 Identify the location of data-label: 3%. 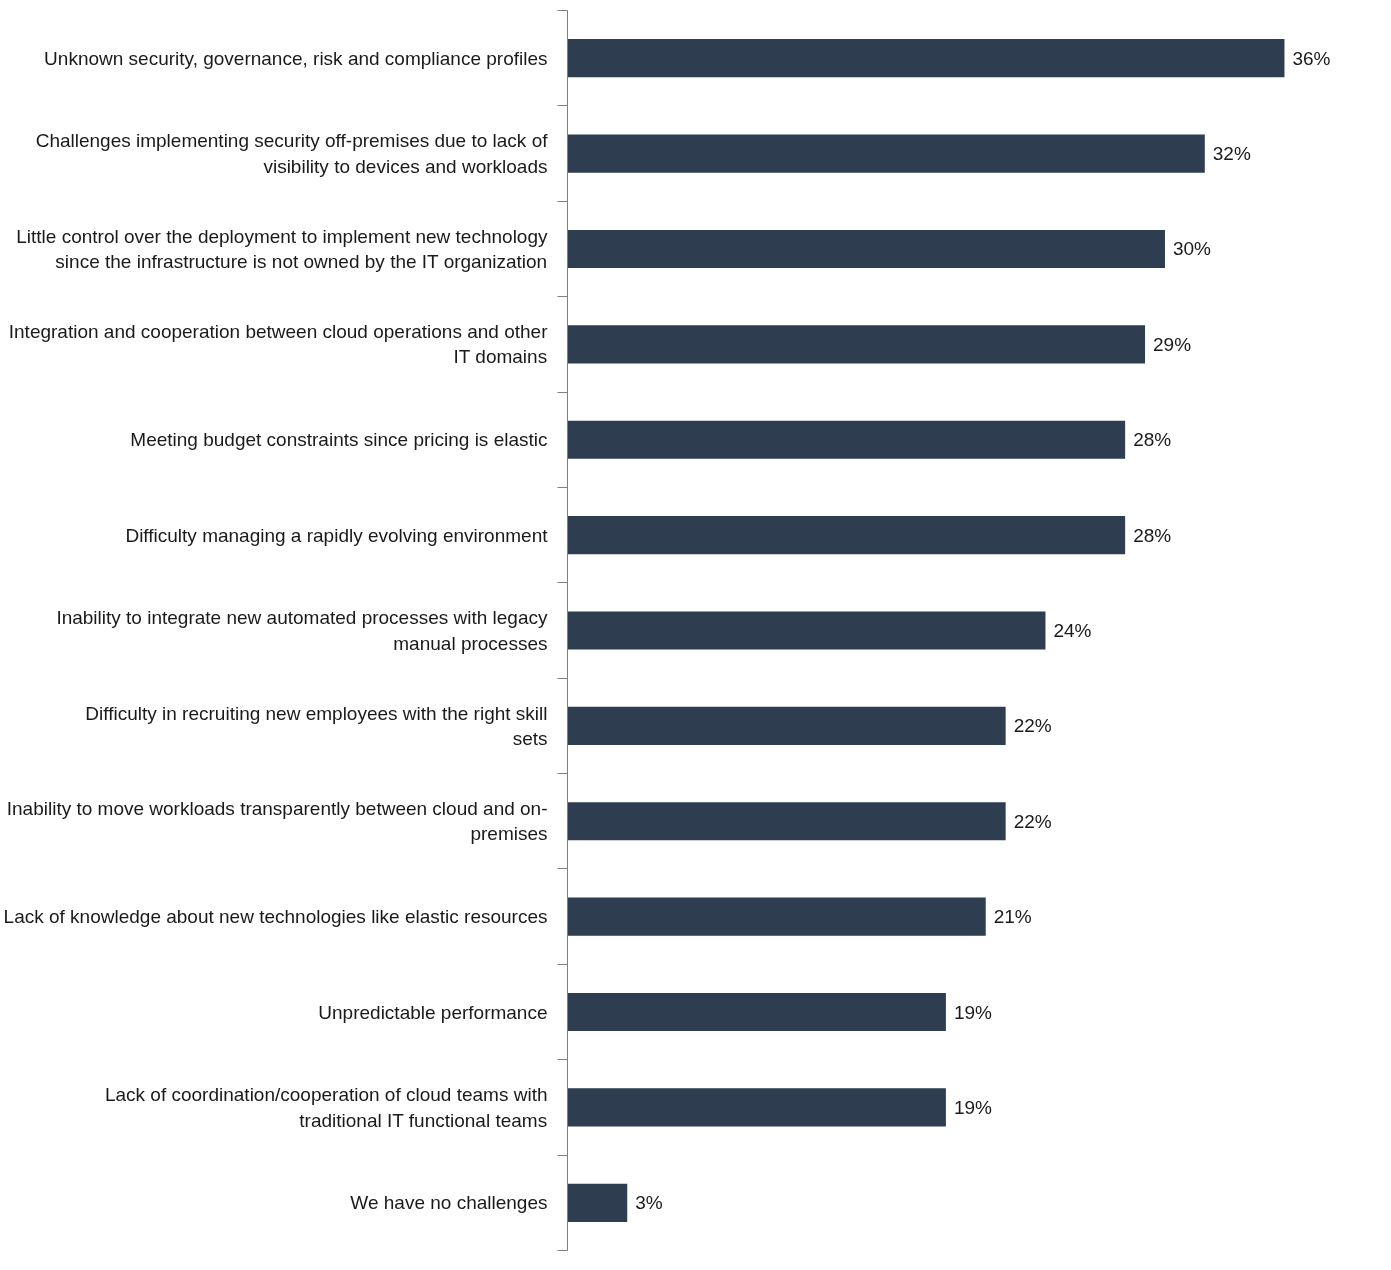
(649, 1203).